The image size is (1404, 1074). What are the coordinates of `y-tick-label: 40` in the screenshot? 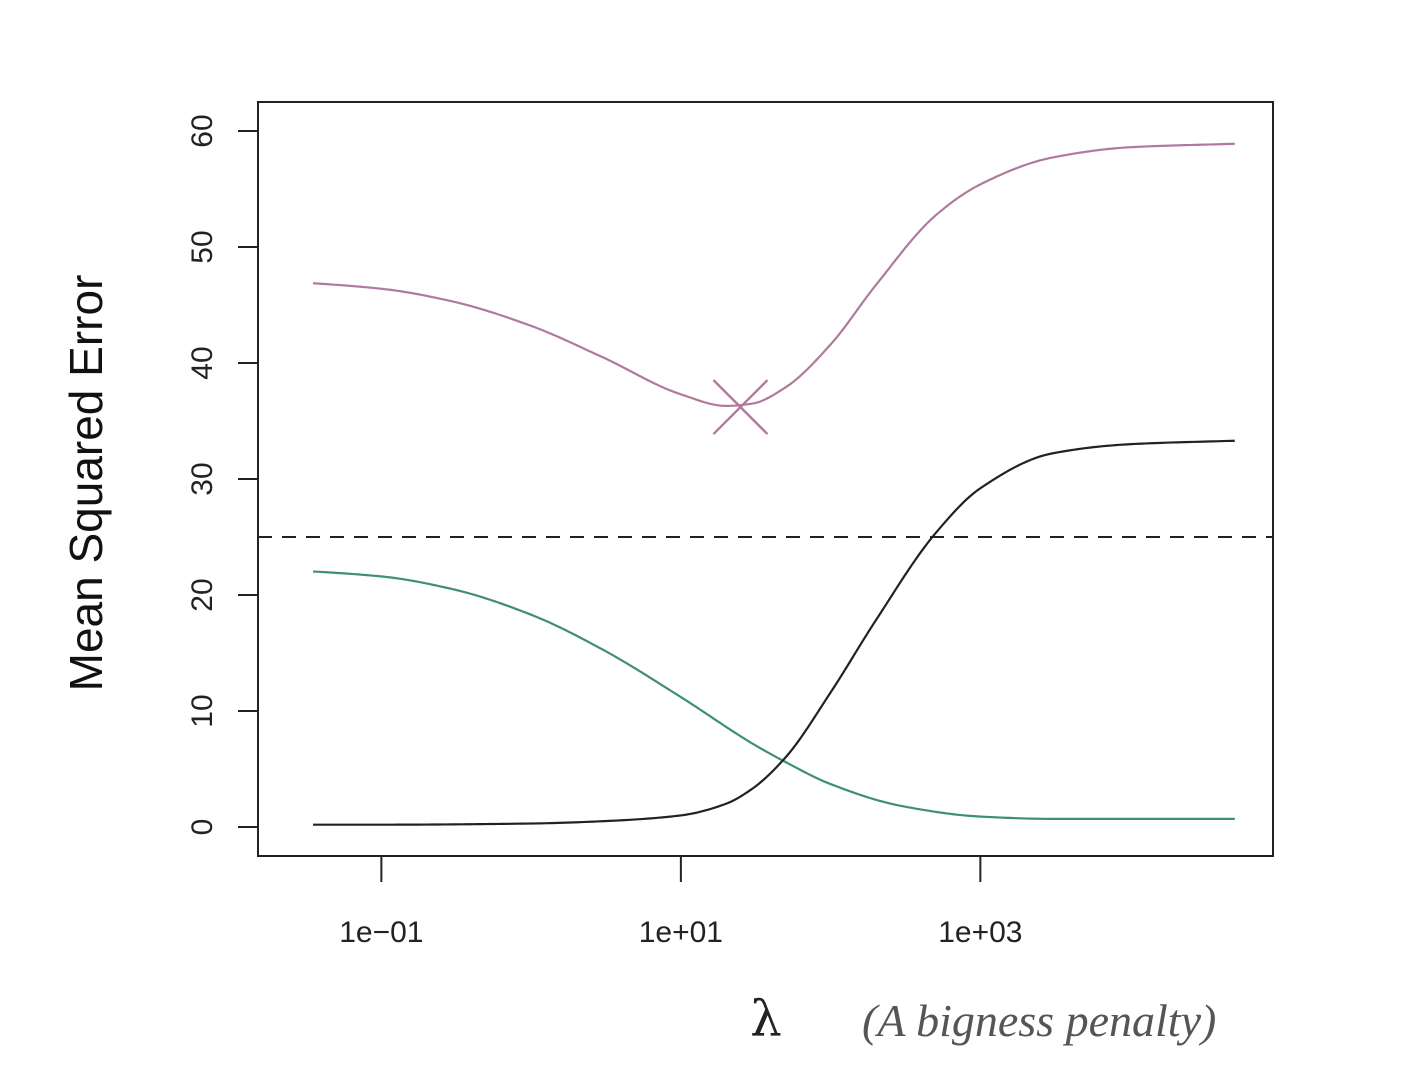 It's located at (202, 362).